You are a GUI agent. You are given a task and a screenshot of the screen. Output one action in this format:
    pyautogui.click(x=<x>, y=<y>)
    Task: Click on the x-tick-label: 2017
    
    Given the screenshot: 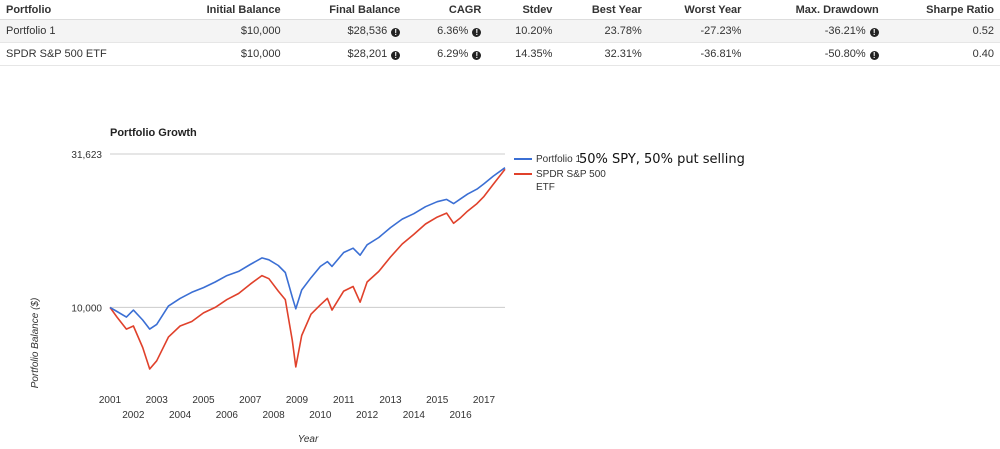 What is the action you would take?
    pyautogui.click(x=484, y=400)
    